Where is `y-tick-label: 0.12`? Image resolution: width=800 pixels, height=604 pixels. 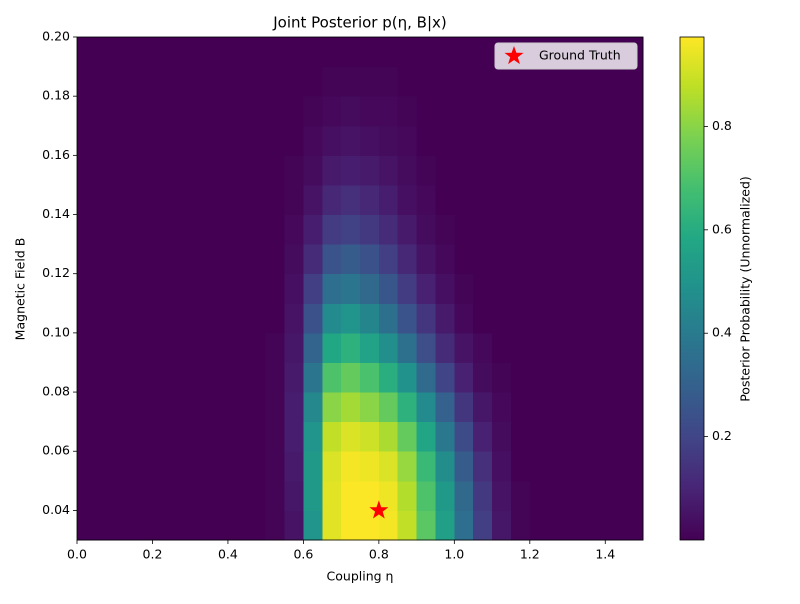 y-tick-label: 0.12 is located at coordinates (56, 272).